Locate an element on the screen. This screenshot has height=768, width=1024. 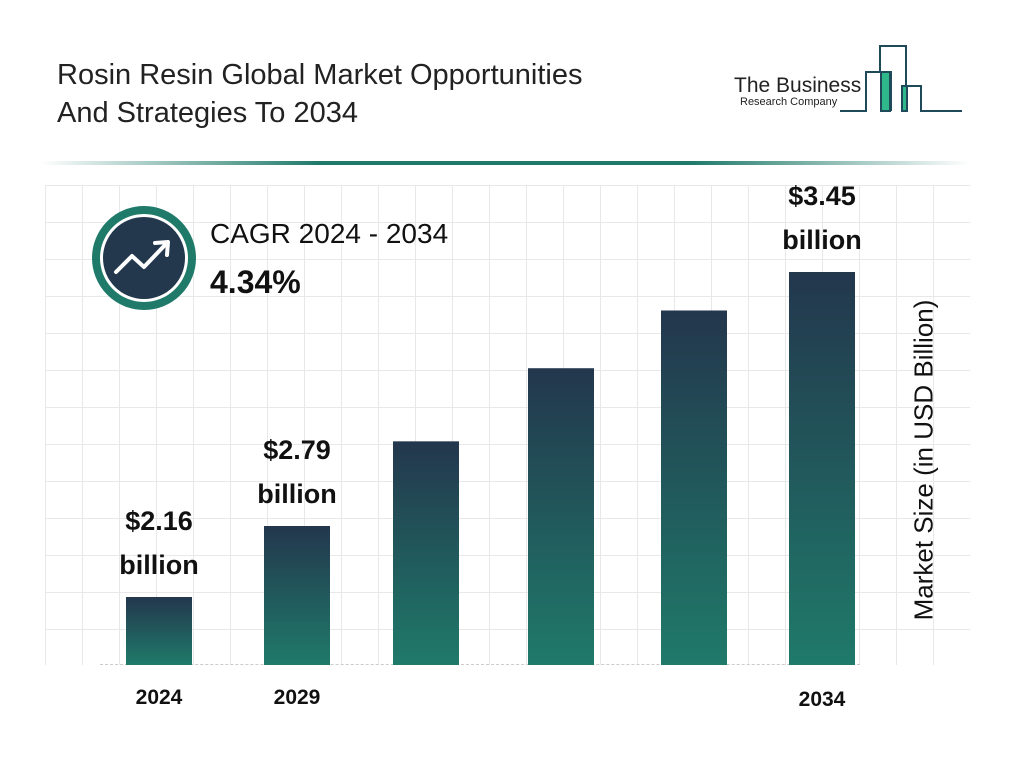
data-label-amount: $2.16 is located at coordinates (159, 521).